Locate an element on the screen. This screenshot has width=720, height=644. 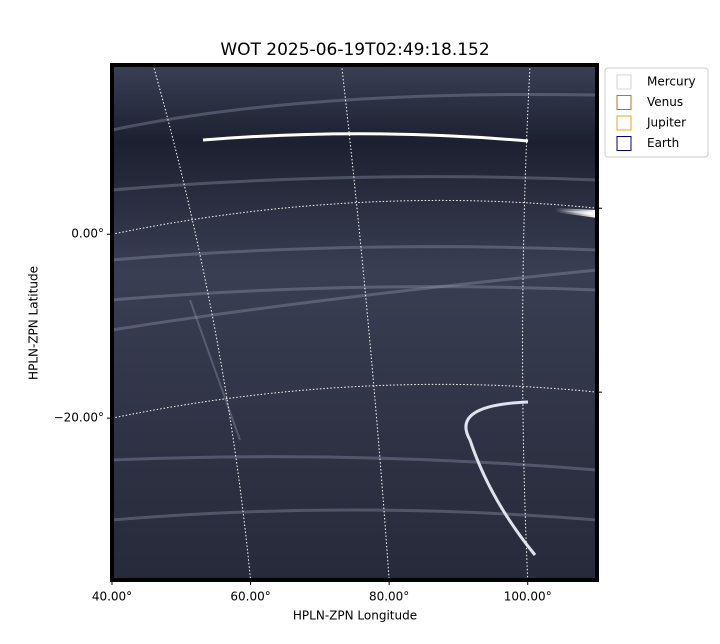
legend-box is located at coordinates (656, 112).